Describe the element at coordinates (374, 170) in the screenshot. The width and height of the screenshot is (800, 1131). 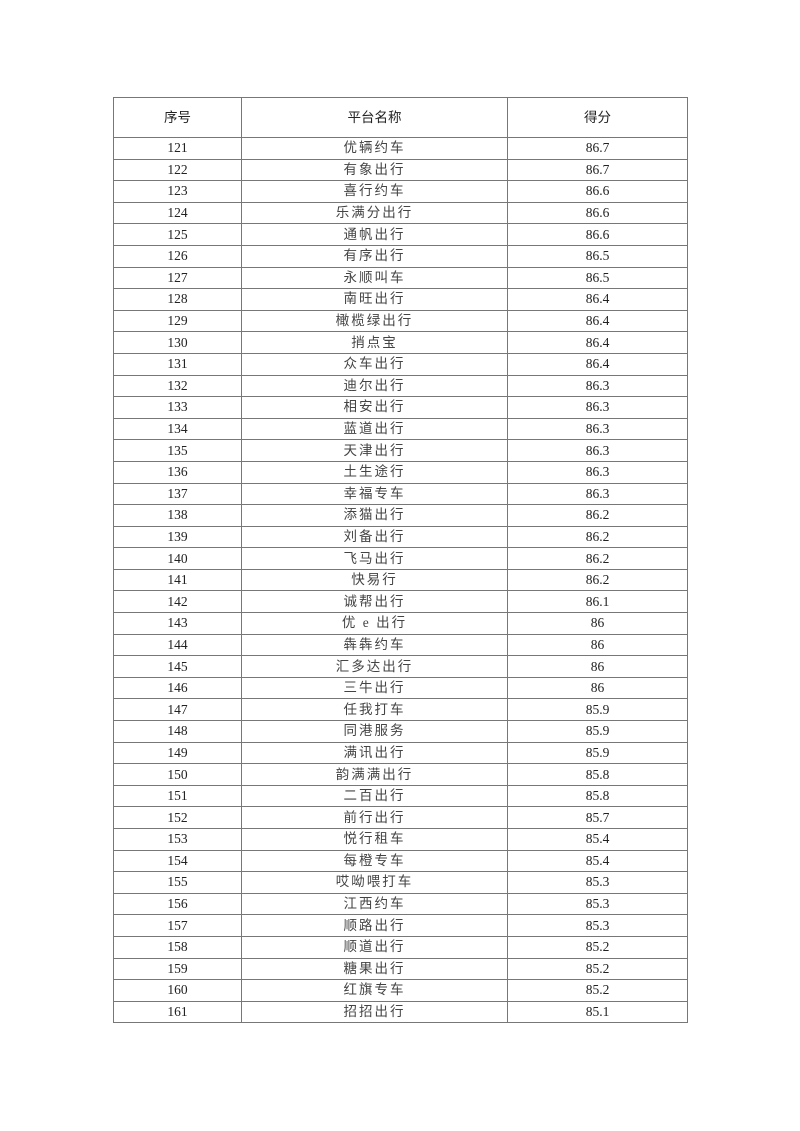
I see `cell-platform-name: 有象出行` at that location.